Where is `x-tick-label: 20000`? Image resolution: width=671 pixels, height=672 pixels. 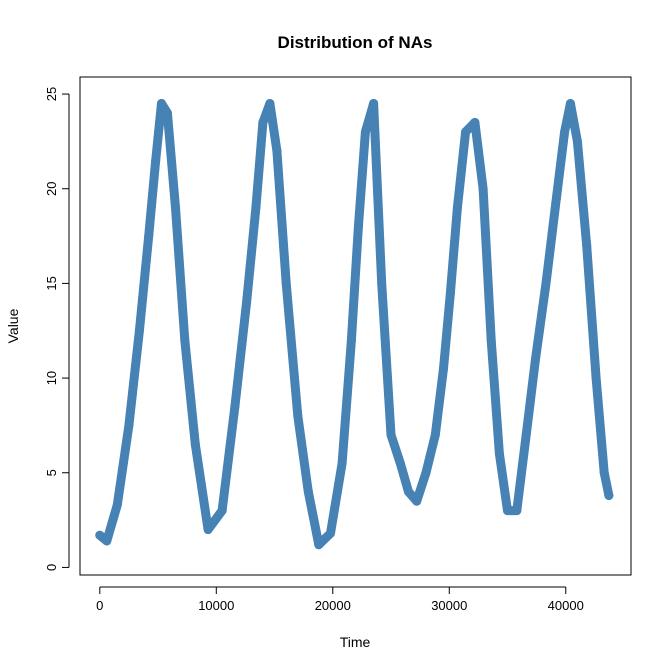 x-tick-label: 20000 is located at coordinates (333, 605).